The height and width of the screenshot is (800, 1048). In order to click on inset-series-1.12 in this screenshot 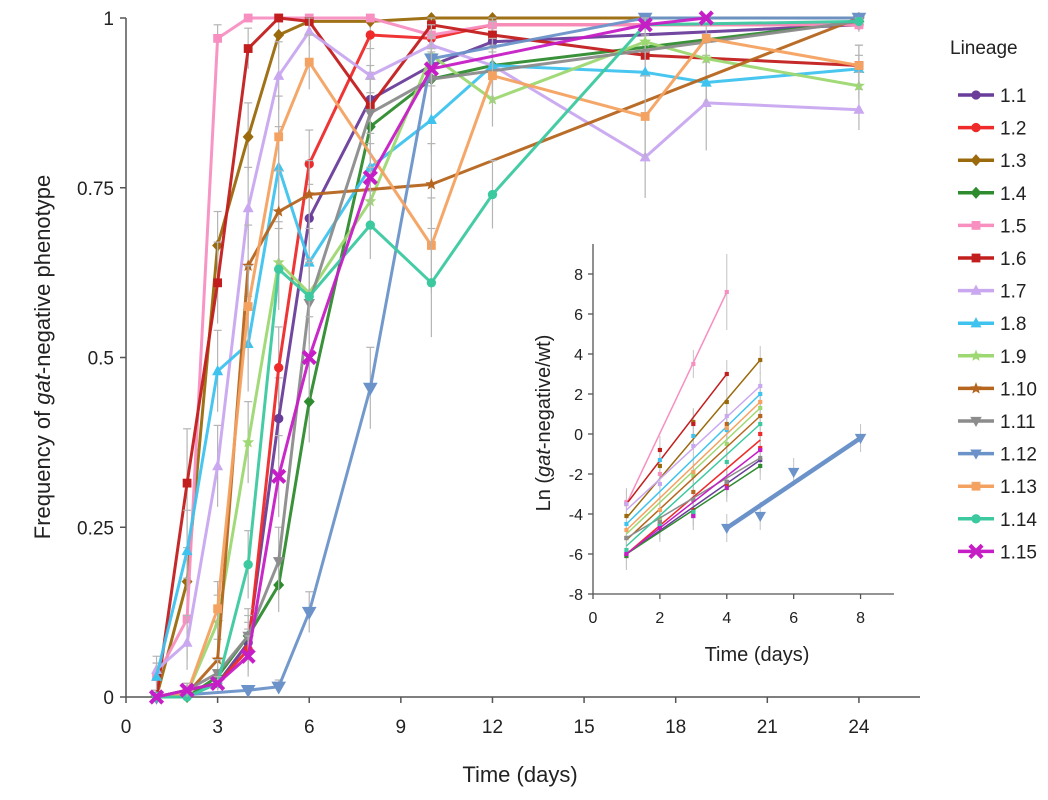, I will do `click(794, 484)`.